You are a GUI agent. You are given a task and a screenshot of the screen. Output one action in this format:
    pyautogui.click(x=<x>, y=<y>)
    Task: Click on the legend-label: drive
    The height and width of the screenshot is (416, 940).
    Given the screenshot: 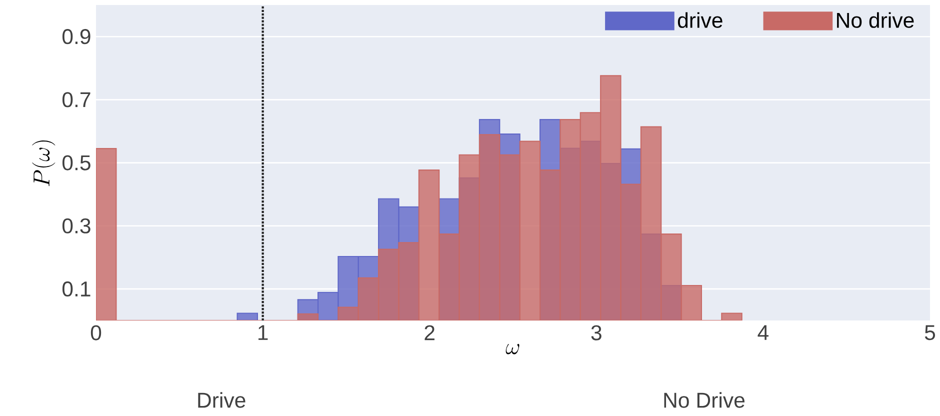 What is the action you would take?
    pyautogui.click(x=700, y=20)
    